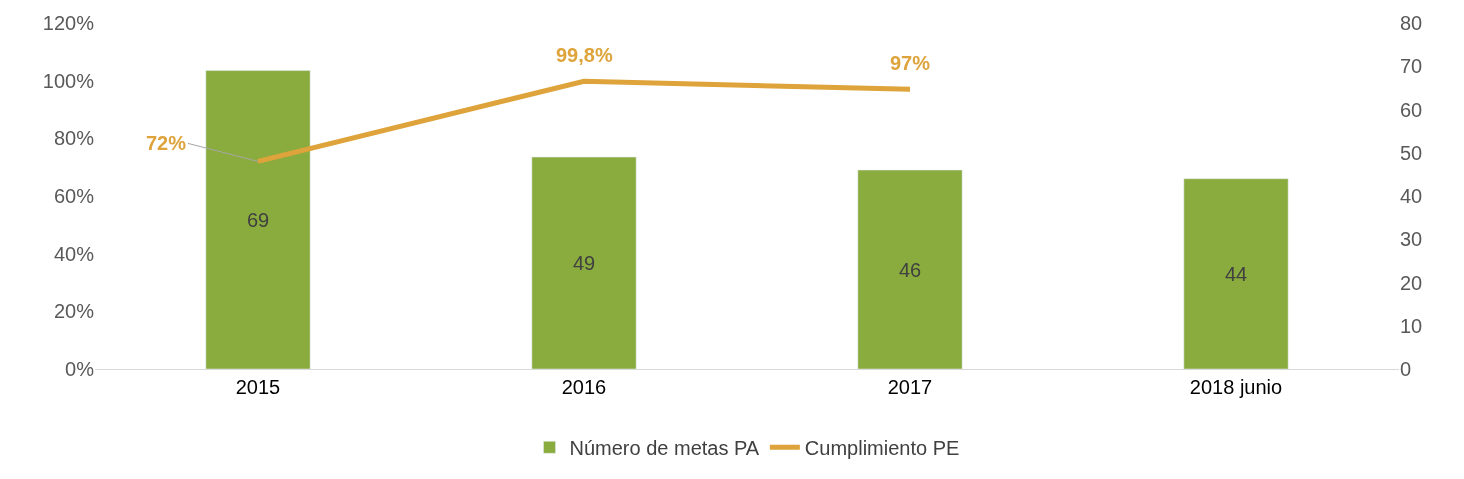 The width and height of the screenshot is (1464, 479). Describe the element at coordinates (68, 23) in the screenshot. I see `y-tick-label: 120%` at that location.